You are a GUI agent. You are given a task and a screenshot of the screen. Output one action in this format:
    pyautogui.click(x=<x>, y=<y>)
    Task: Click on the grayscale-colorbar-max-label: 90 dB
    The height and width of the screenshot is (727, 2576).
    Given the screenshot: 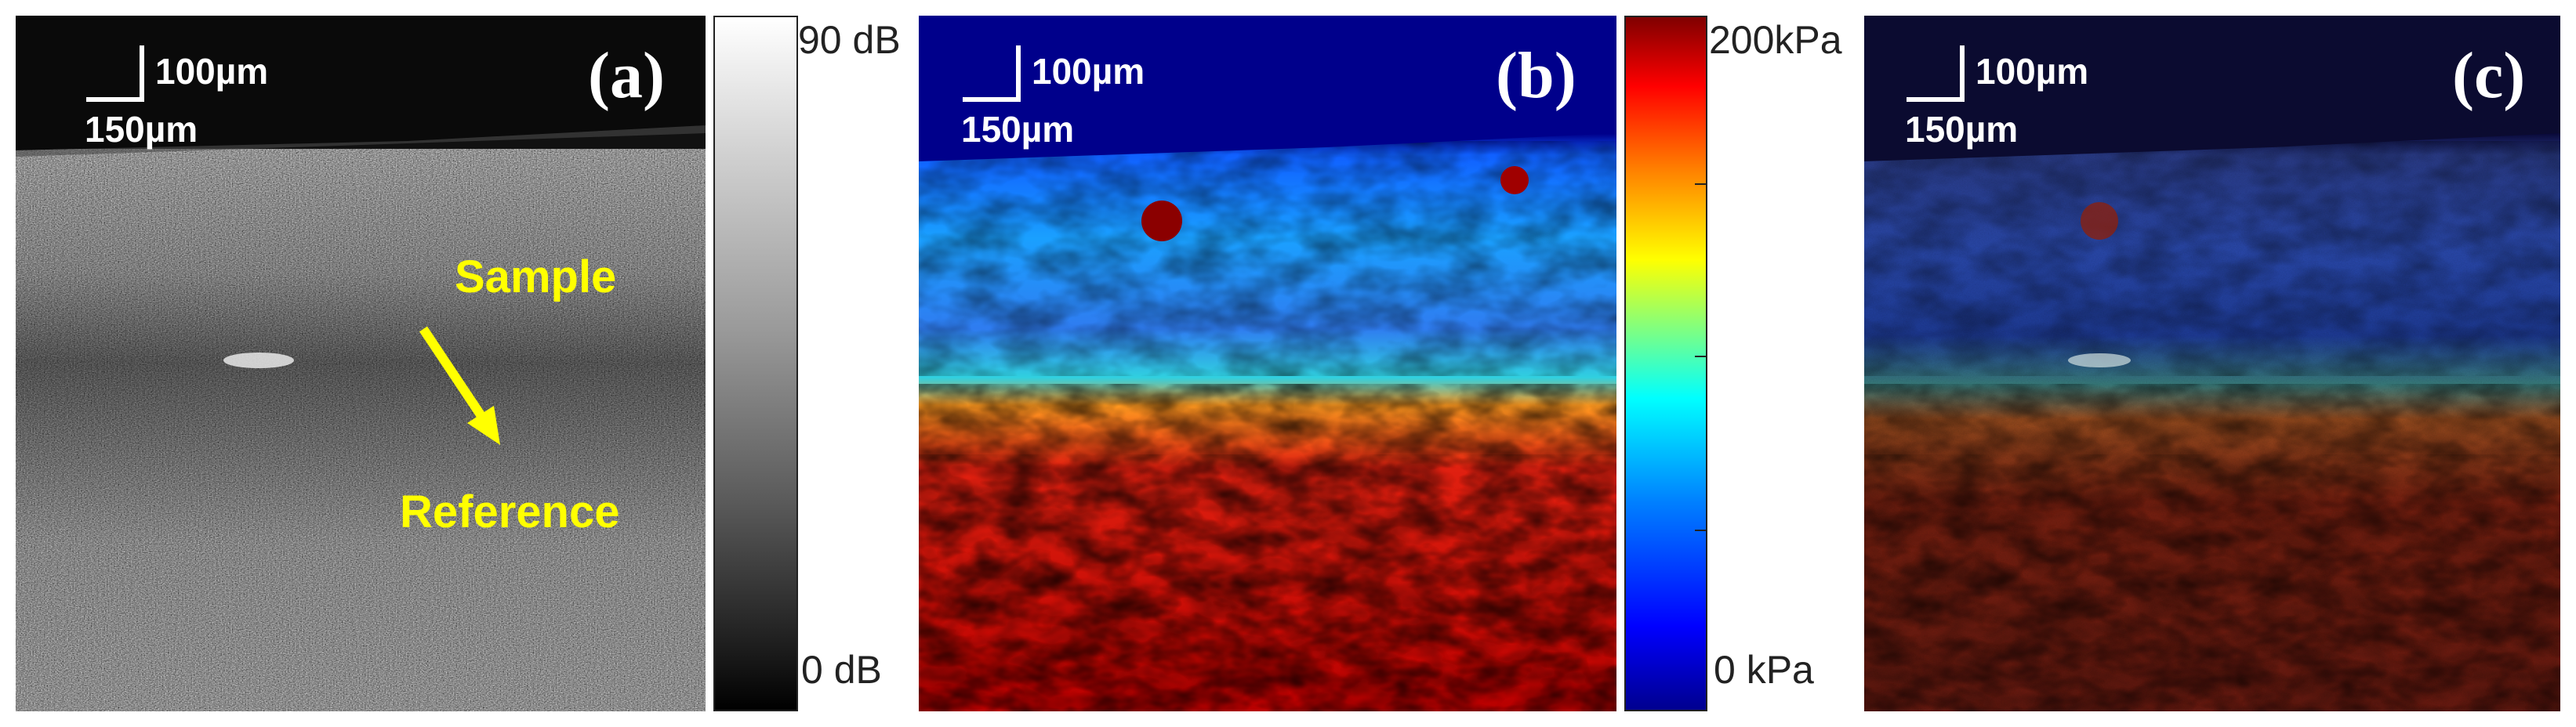 What is the action you would take?
    pyautogui.click(x=850, y=40)
    